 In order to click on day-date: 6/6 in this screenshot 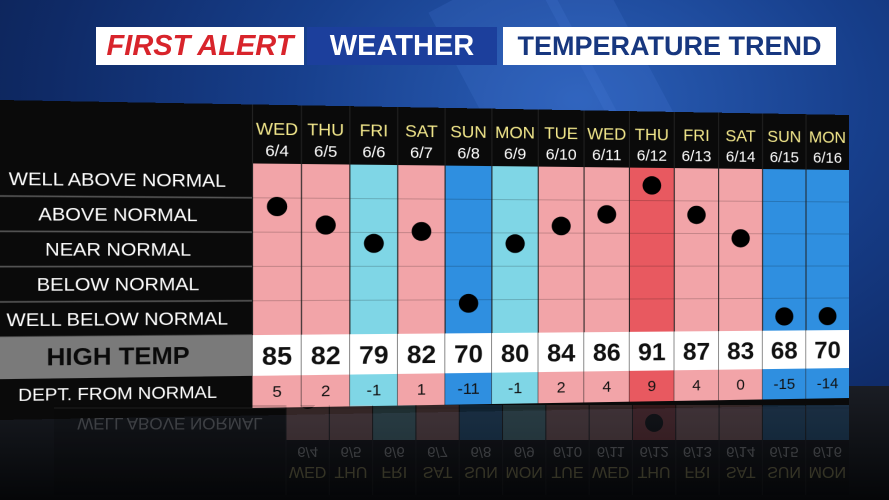, I will do `click(373, 153)`.